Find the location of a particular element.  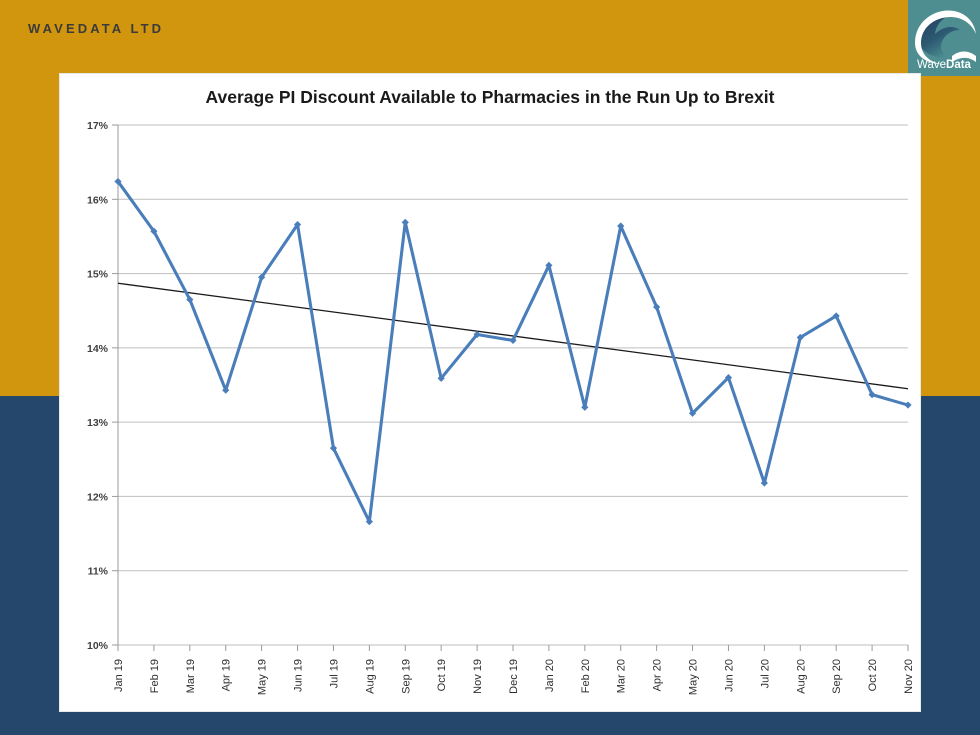

svg-text: 10% is located at coordinates (98, 646).